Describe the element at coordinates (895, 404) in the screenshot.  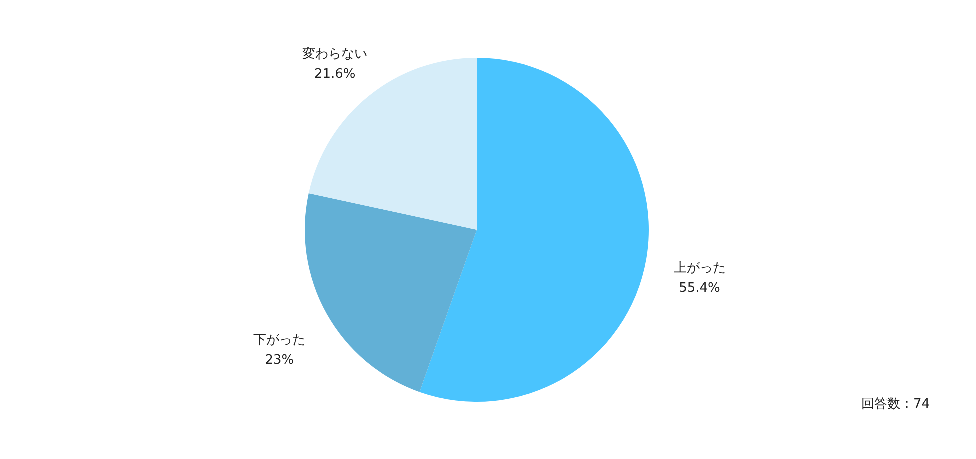
I see `text: 回答数：74` at that location.